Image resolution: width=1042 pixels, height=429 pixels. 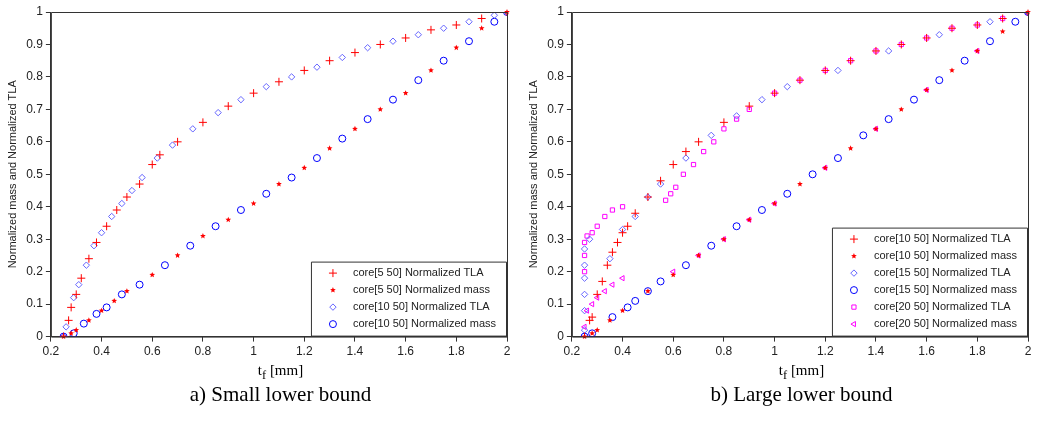 I want to click on legend-label: core[15 50] Normalized TLA, so click(x=942, y=272).